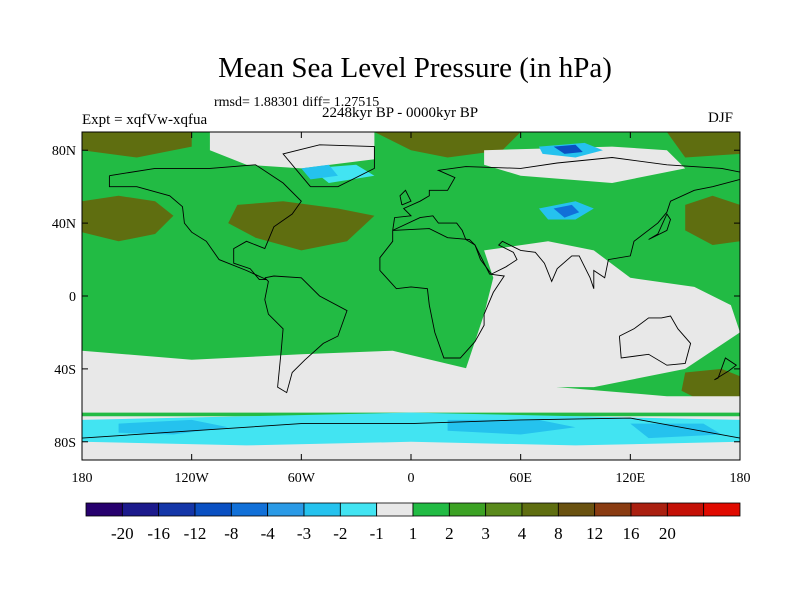 The image size is (800, 600). What do you see at coordinates (413, 533) in the screenshot?
I see `colorbar-label: 1` at bounding box center [413, 533].